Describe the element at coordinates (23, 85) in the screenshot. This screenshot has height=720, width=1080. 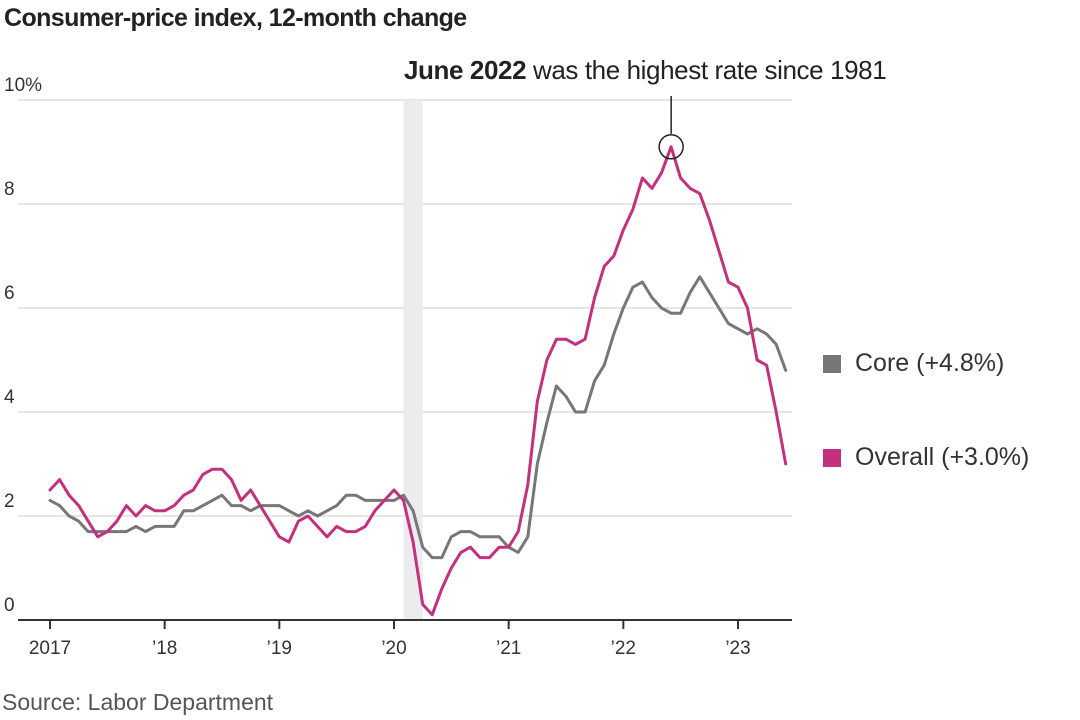
I see `y-tick-label-10: 10%` at that location.